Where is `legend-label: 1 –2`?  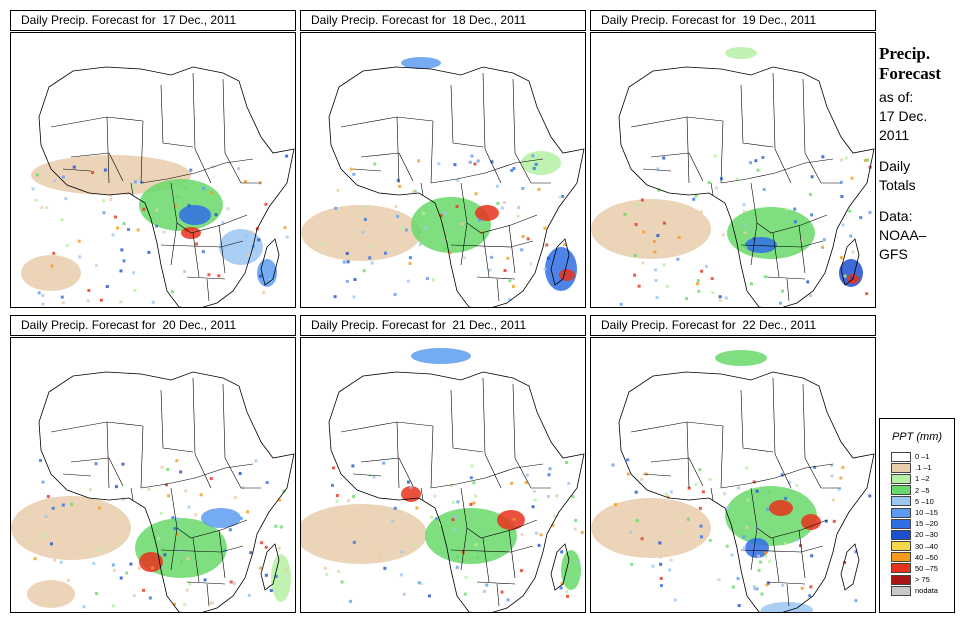
legend-label: 1 –2 is located at coordinates (922, 479).